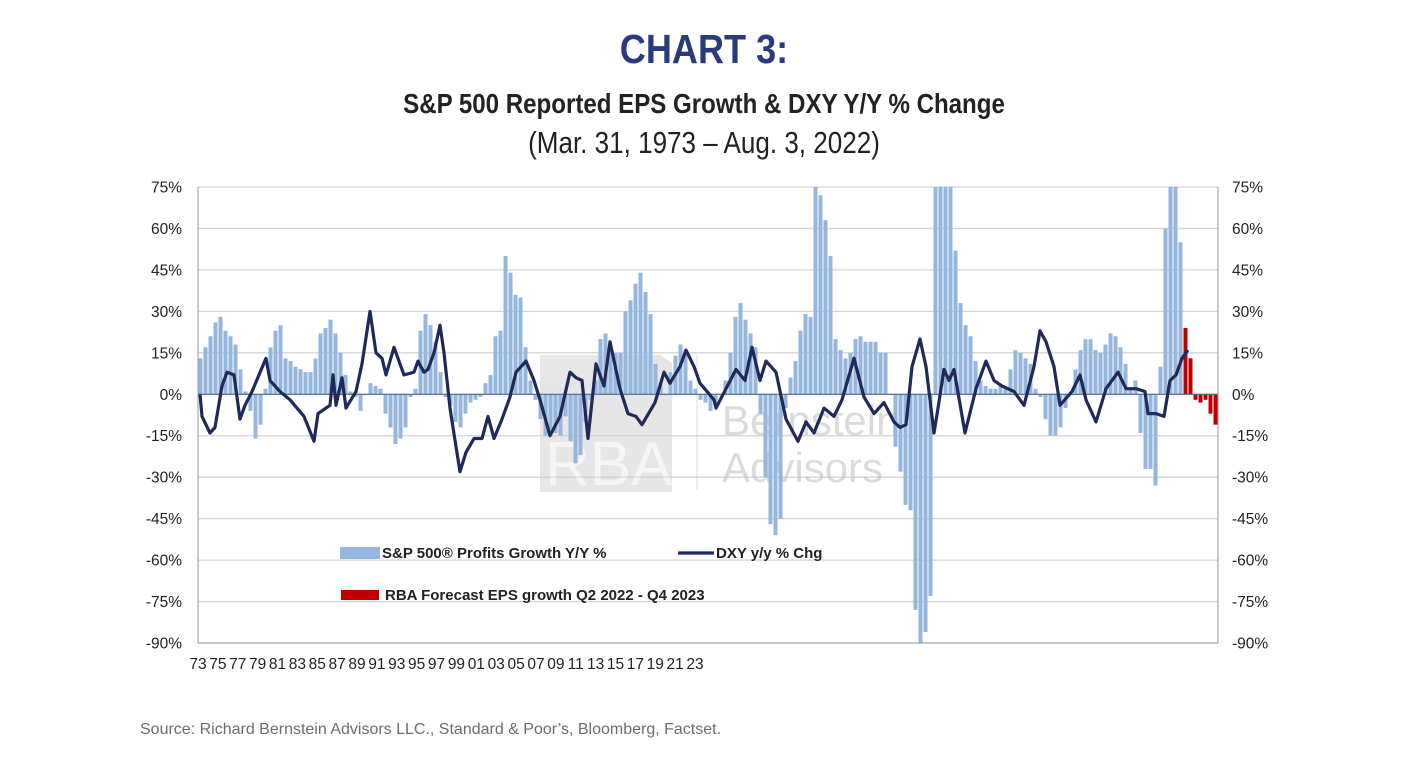 The image size is (1408, 769). What do you see at coordinates (436, 664) in the screenshot?
I see `x-tick-label: 97` at bounding box center [436, 664].